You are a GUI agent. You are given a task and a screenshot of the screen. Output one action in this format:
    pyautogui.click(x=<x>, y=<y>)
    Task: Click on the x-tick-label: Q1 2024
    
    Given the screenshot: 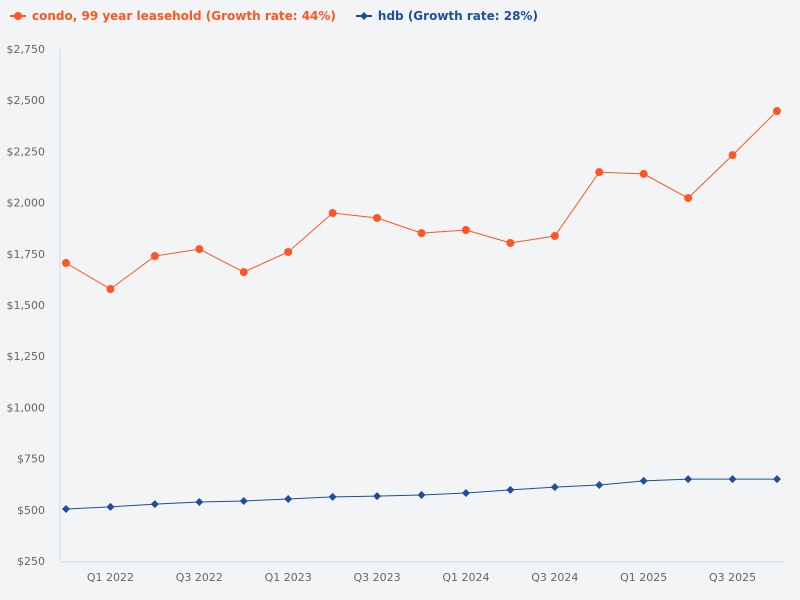 What is the action you would take?
    pyautogui.click(x=465, y=577)
    